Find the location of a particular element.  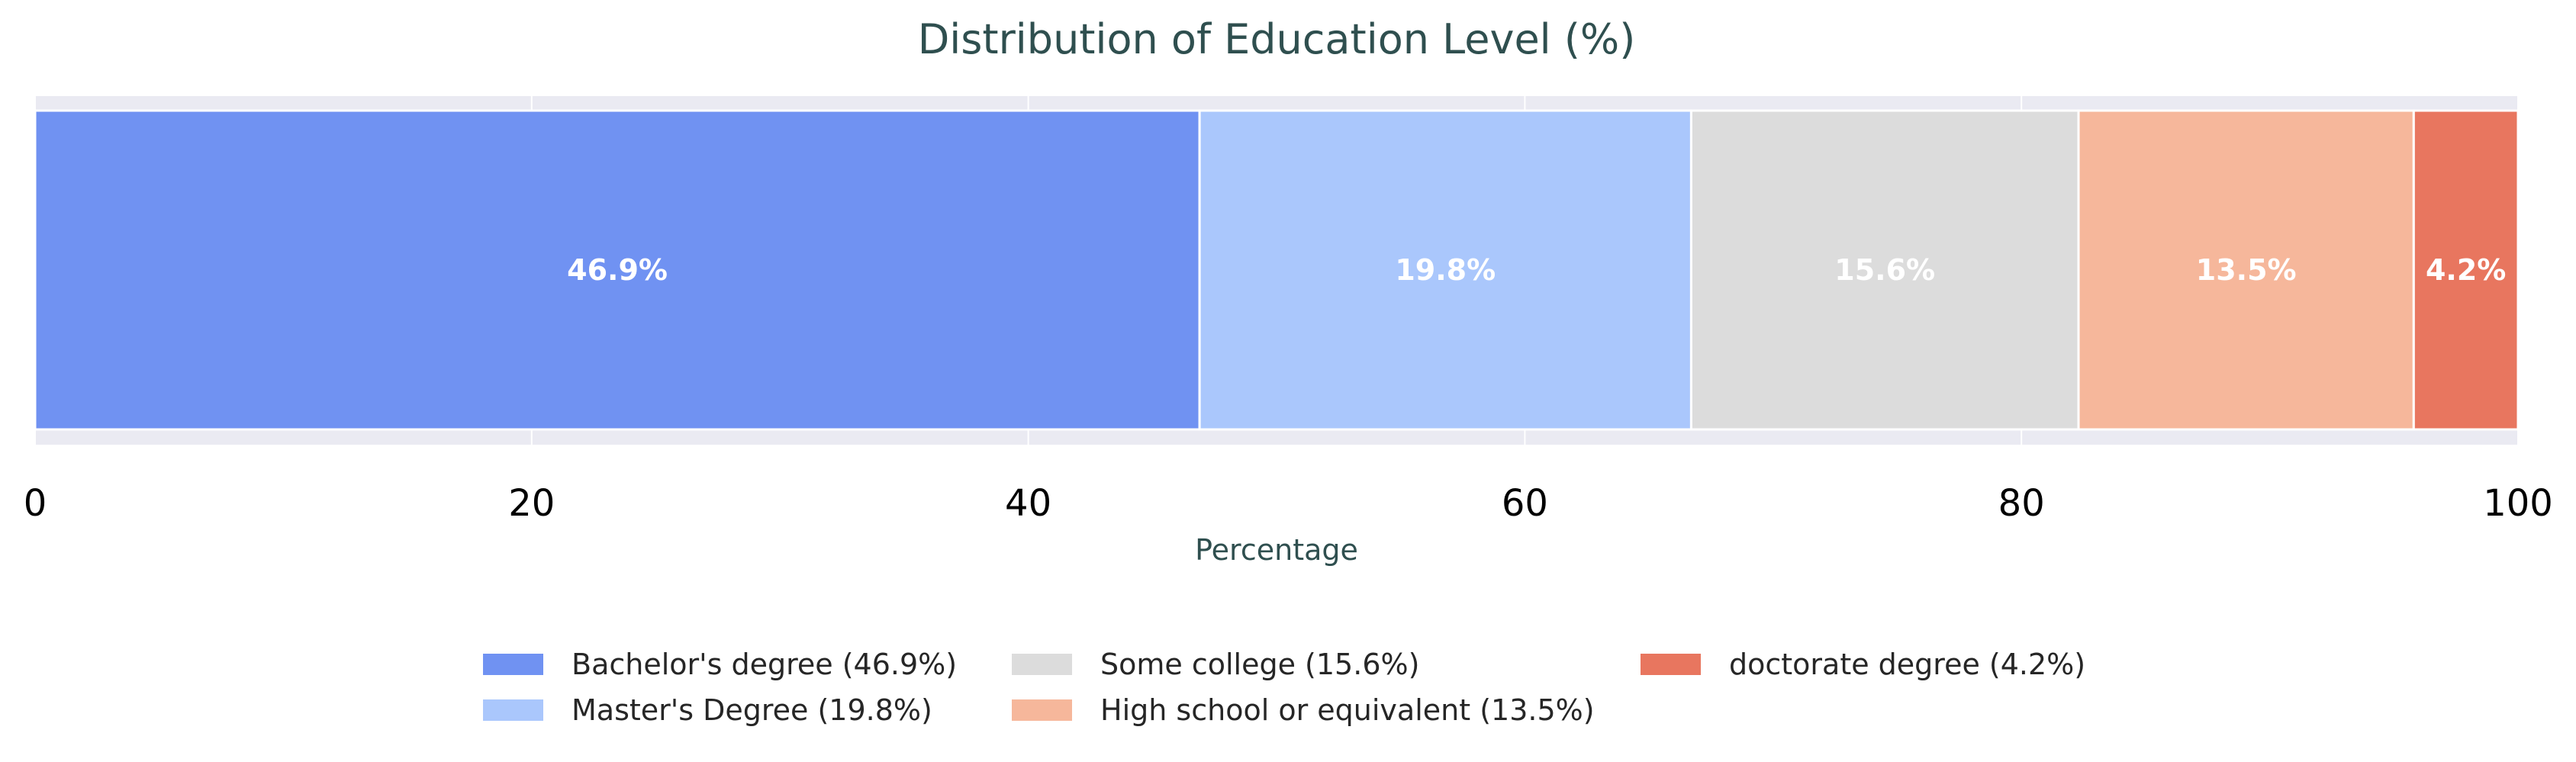

bar-segment-high-school-or-equivalent is located at coordinates (2246, 270).